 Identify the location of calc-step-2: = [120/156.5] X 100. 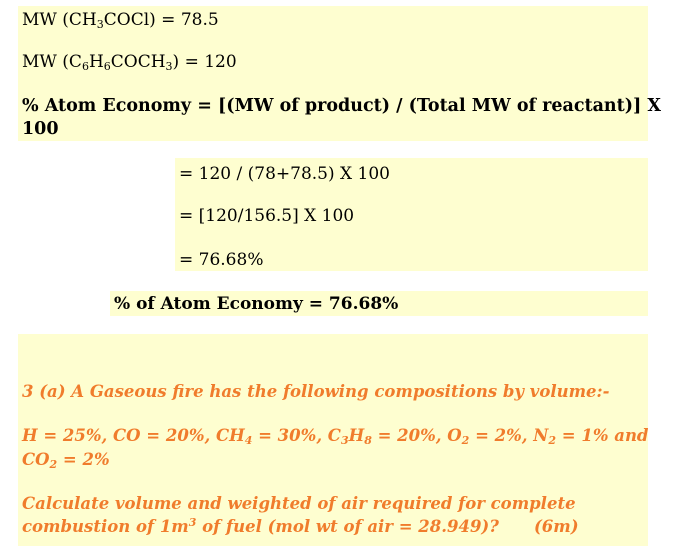
(267, 216).